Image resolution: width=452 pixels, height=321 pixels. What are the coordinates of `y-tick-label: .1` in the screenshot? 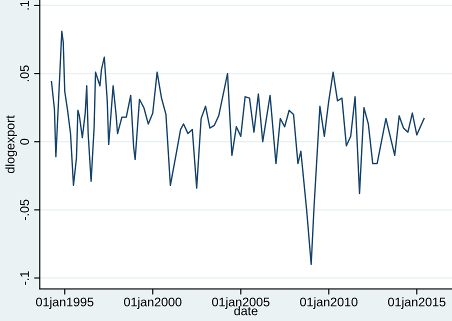 It's located at (24, 5).